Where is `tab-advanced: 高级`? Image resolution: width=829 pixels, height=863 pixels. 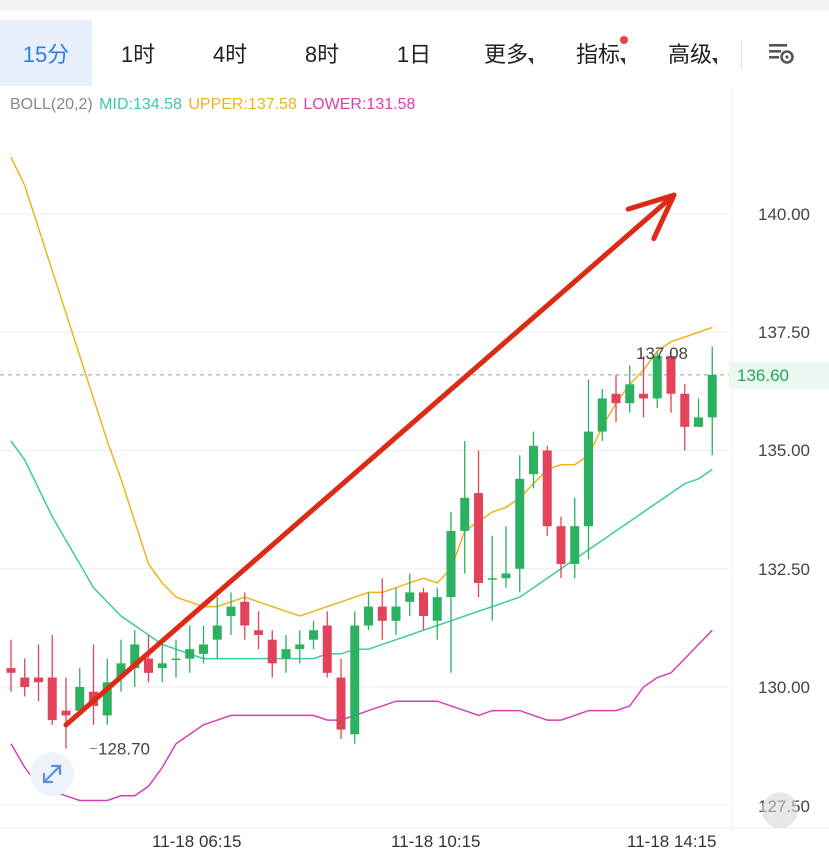 tab-advanced: 高级 is located at coordinates (690, 53).